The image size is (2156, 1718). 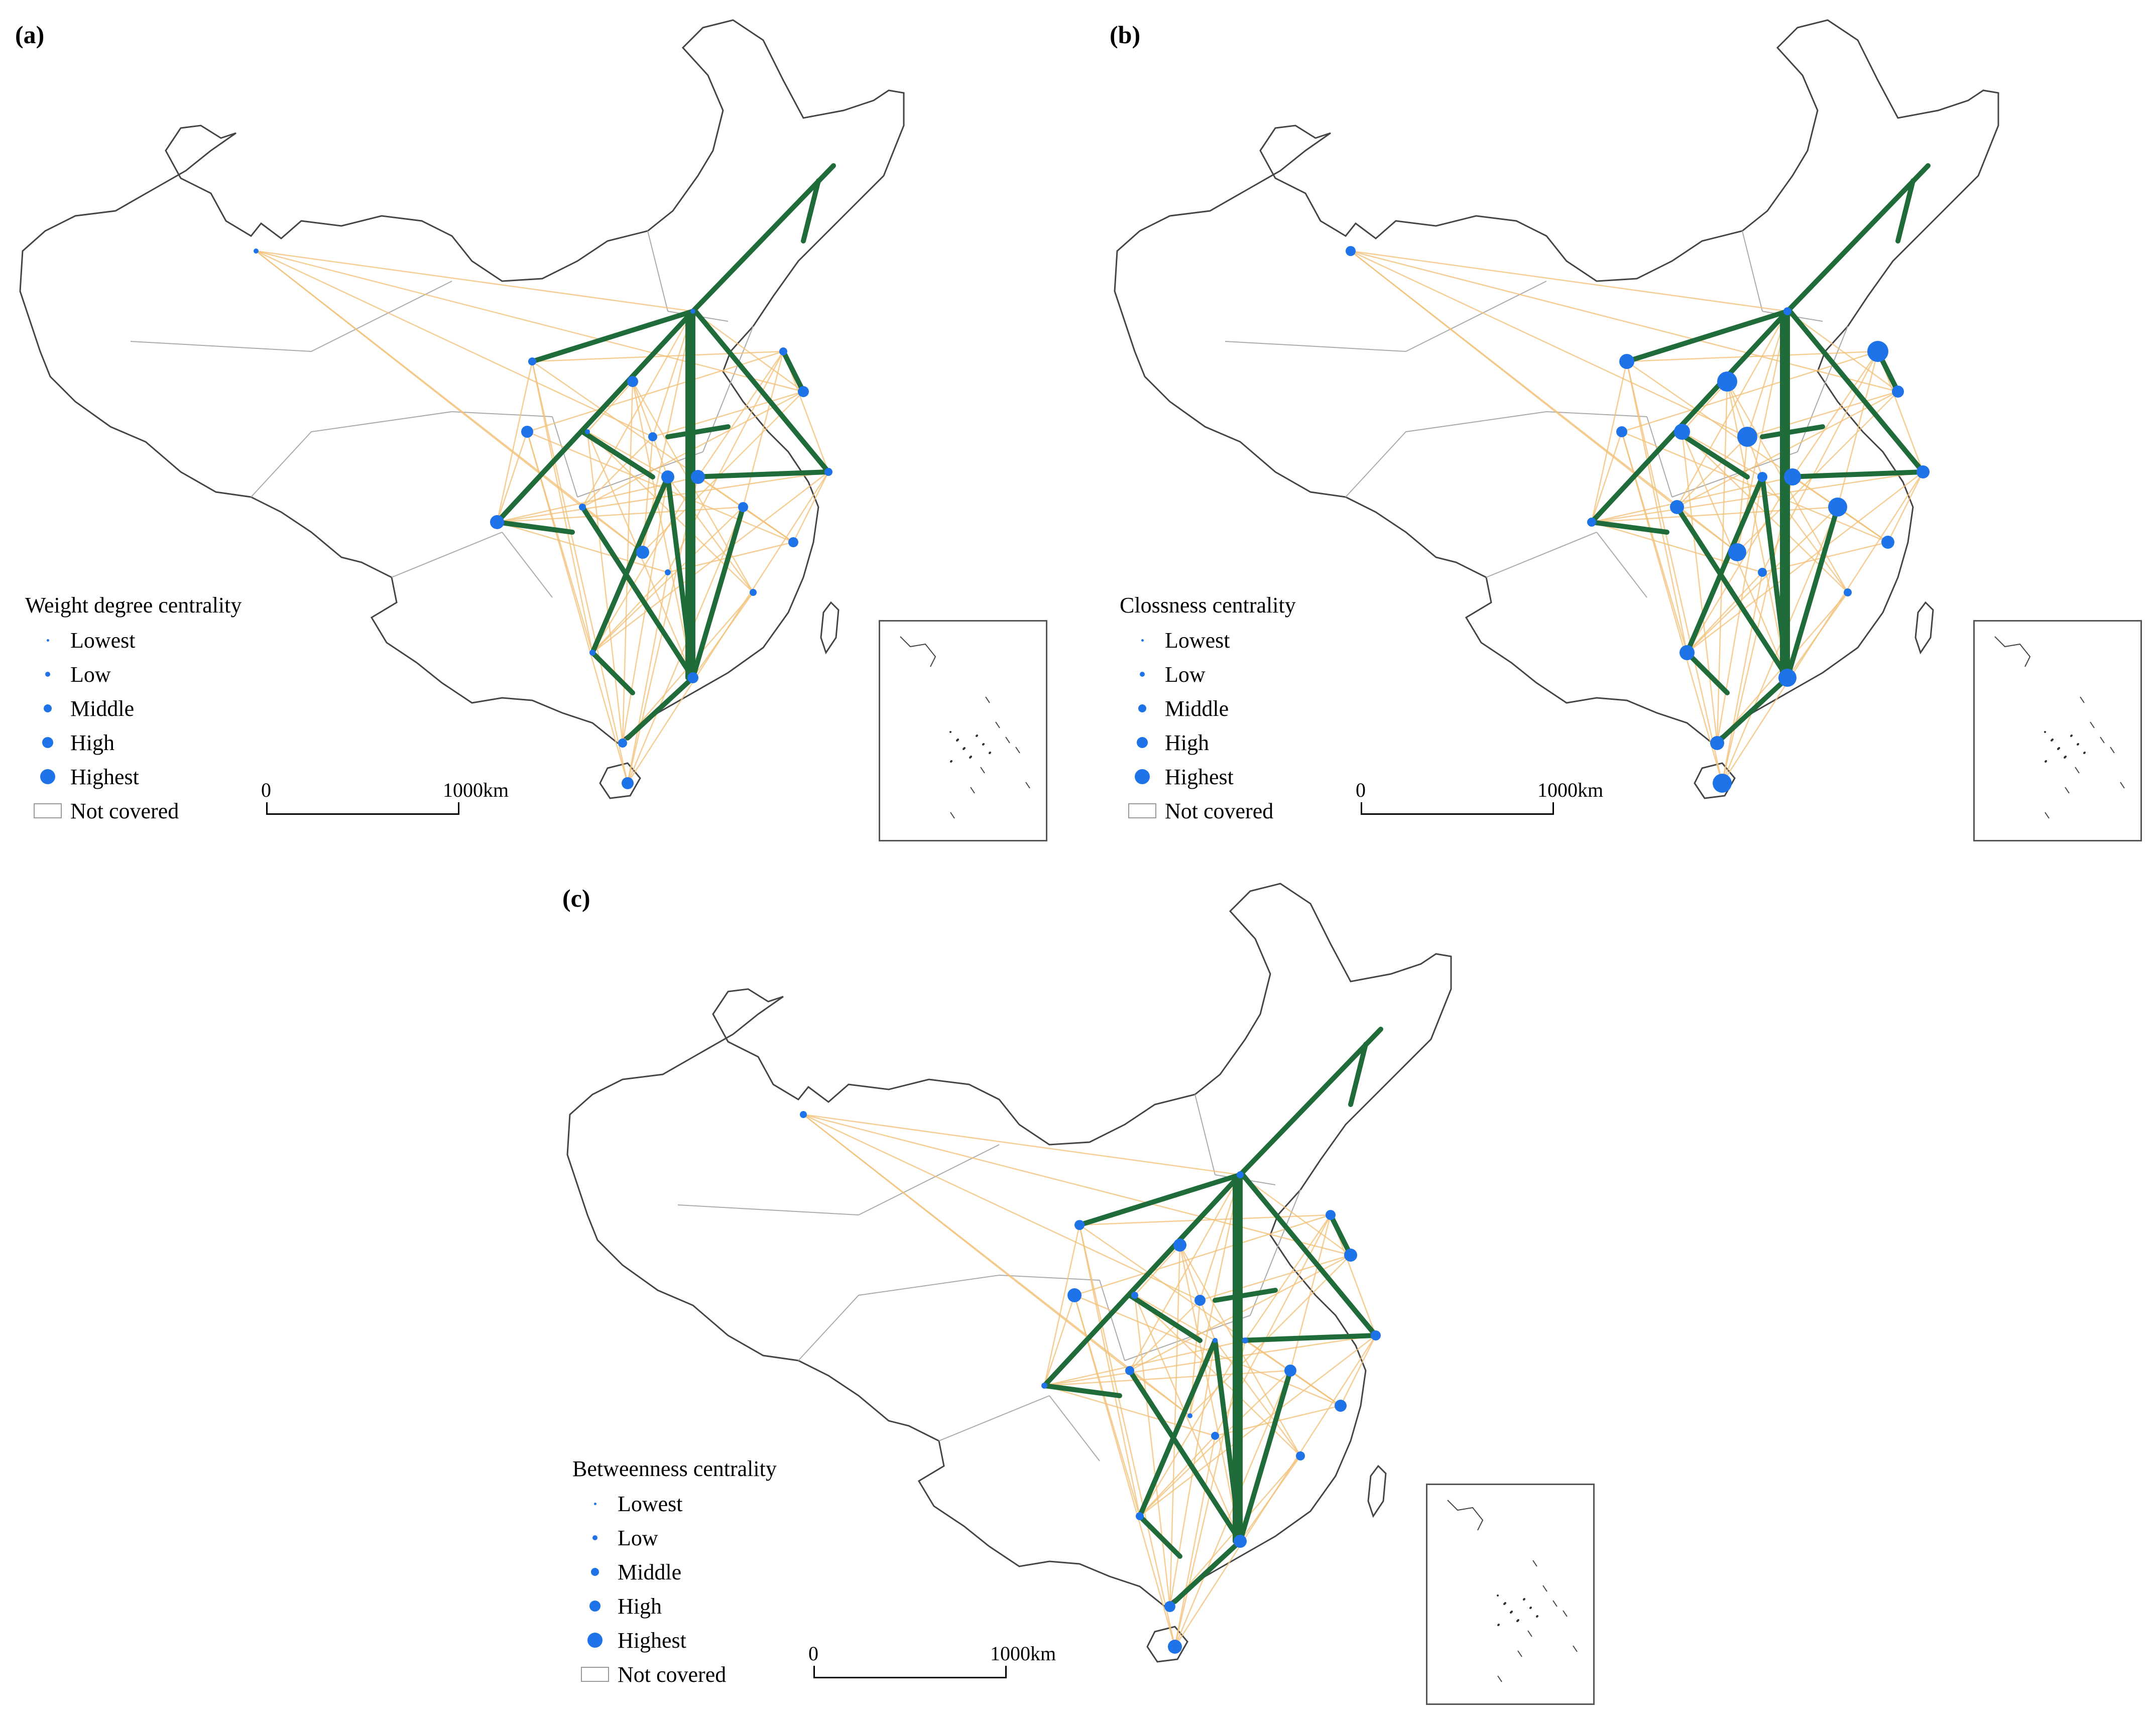 What do you see at coordinates (674, 1538) in the screenshot?
I see `legend-item-low: Low` at bounding box center [674, 1538].